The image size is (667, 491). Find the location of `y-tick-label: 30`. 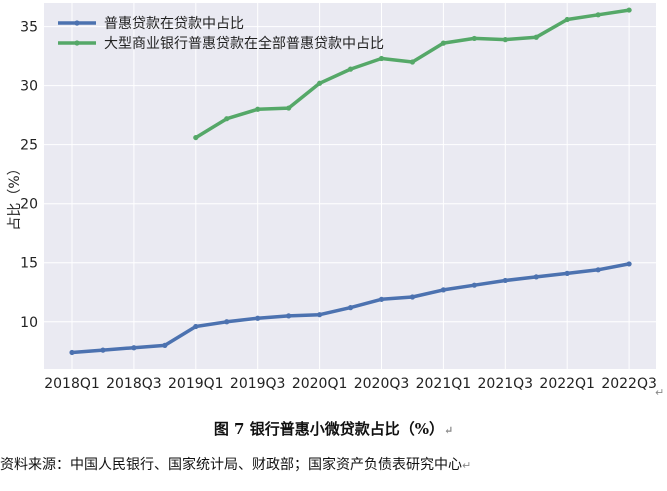

y-tick-label: 30 is located at coordinates (29, 87).